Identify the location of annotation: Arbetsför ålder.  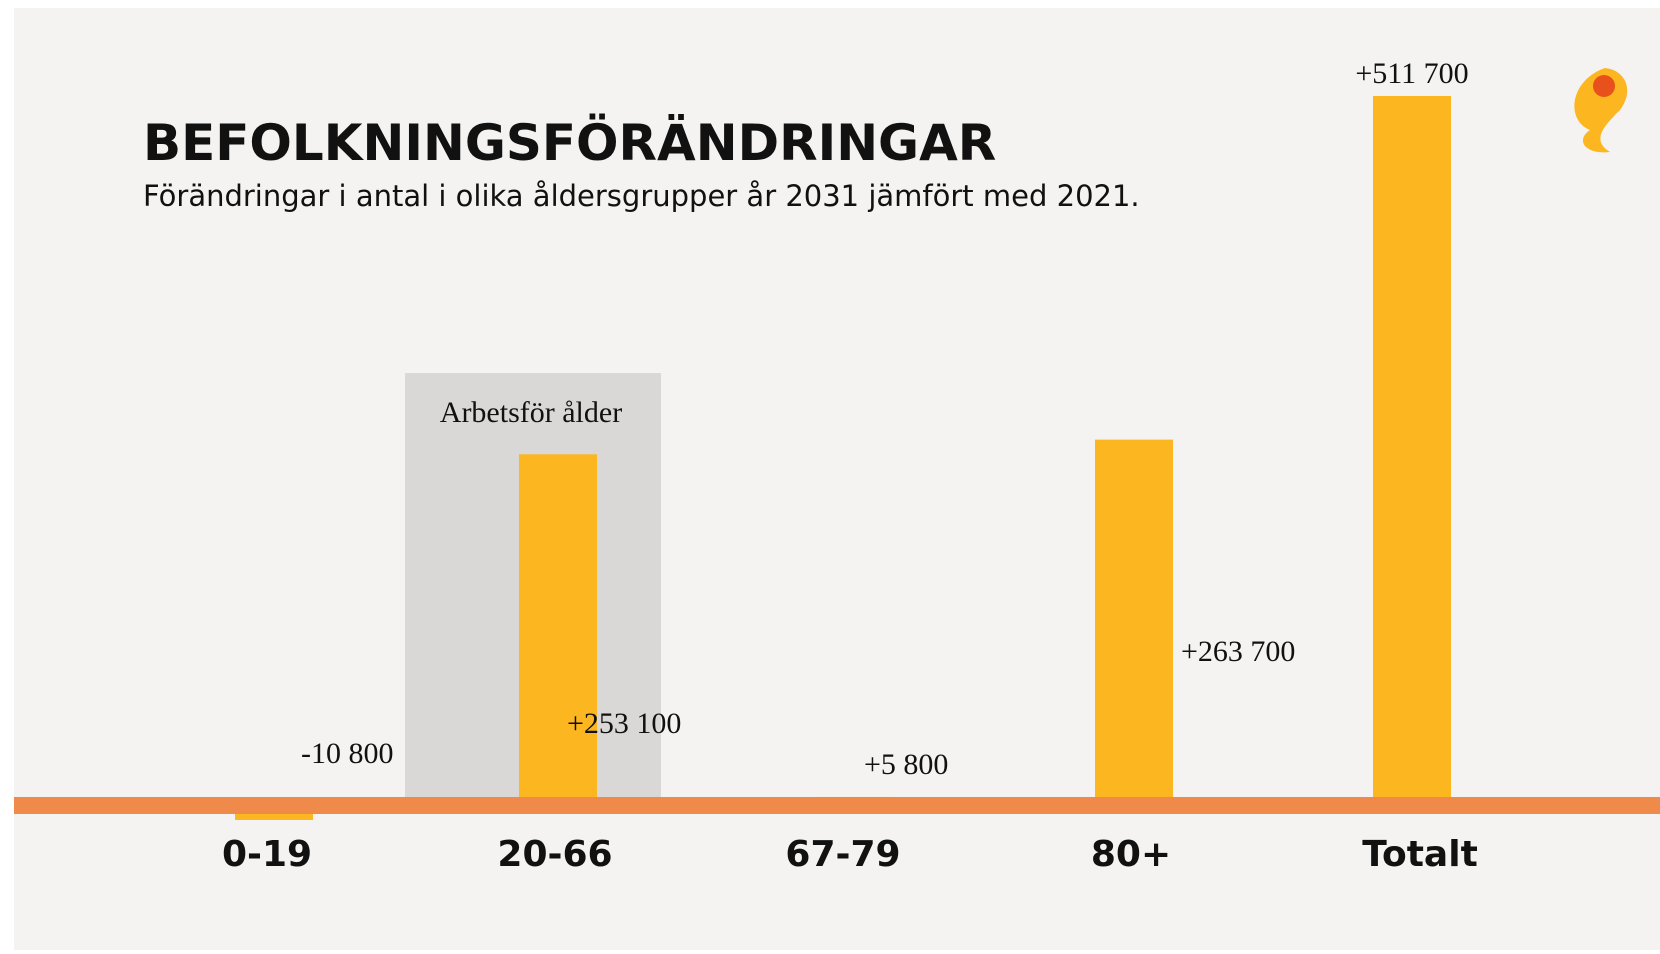
(531, 412).